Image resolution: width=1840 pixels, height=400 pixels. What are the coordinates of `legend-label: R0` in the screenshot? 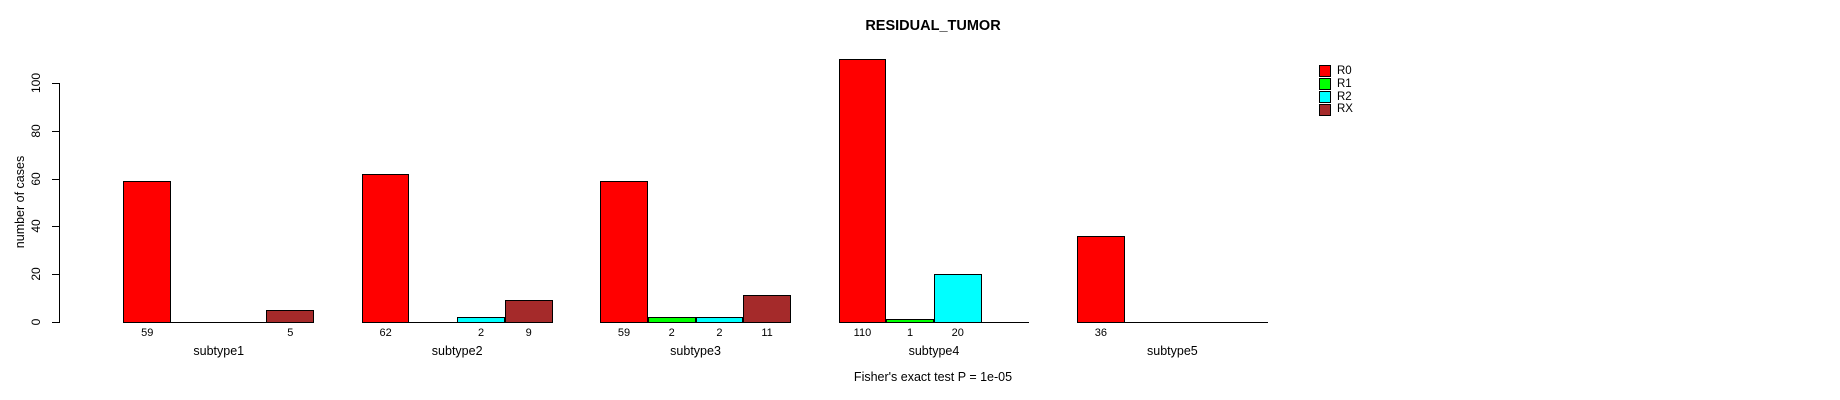 It's located at (1344, 71).